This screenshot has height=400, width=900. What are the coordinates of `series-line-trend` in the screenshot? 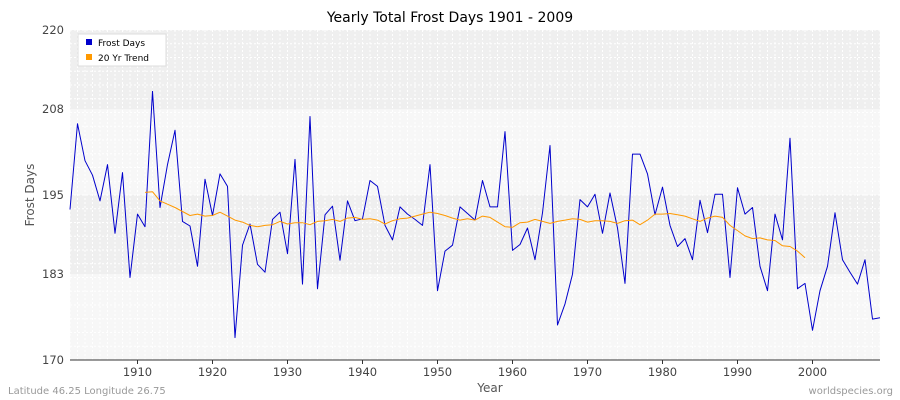 It's located at (475, 225).